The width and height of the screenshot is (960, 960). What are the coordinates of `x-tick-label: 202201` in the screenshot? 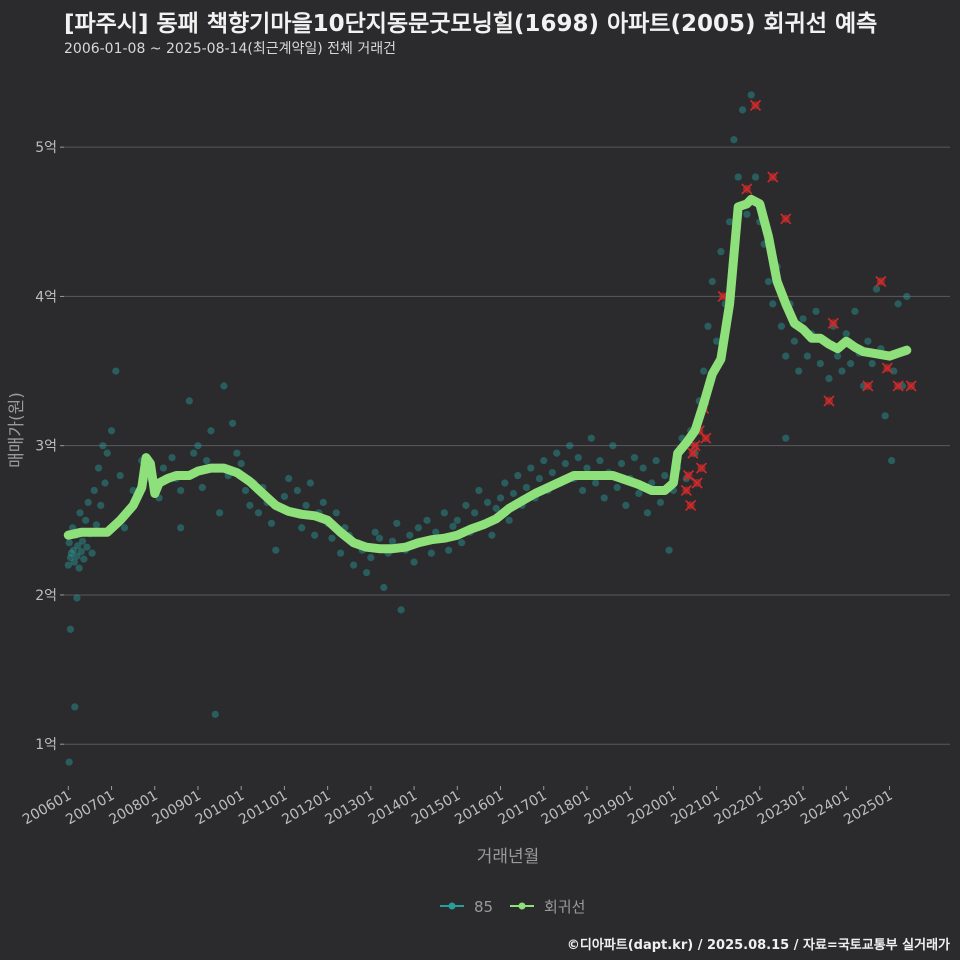 It's located at (739, 808).